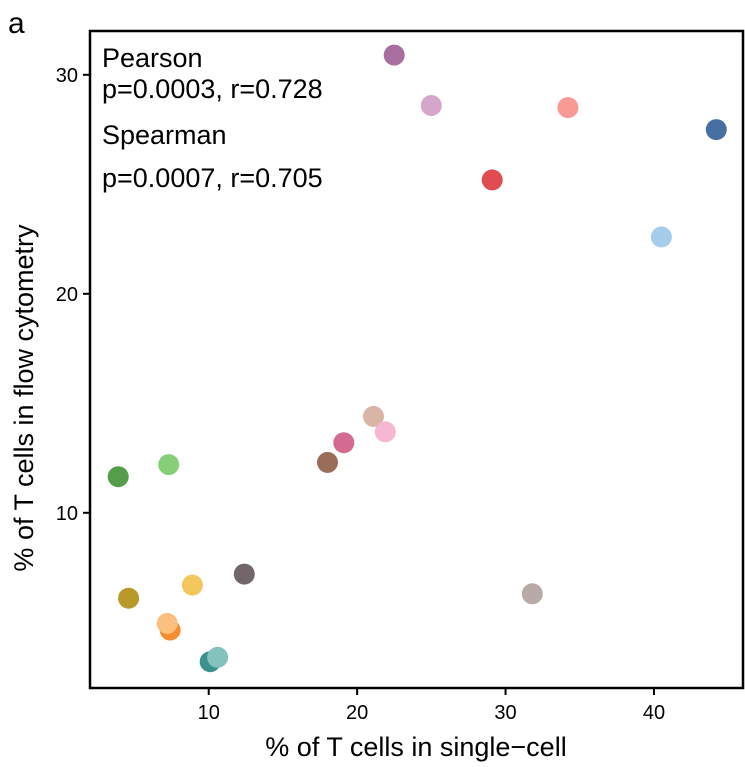 The height and width of the screenshot is (767, 745). I want to click on y-tick-label: 20, so click(67, 295).